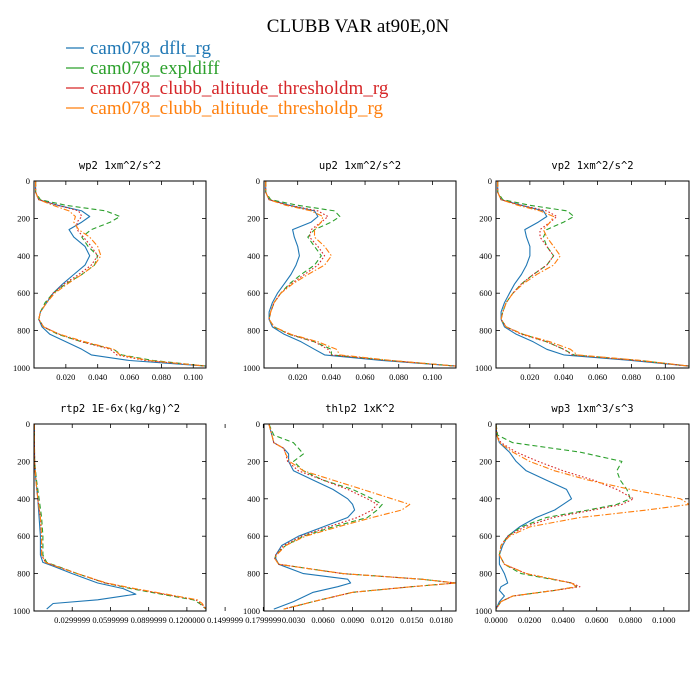 This screenshot has height=700, width=700. What do you see at coordinates (663, 620) in the screenshot?
I see `x-tick-label: 0.1000` at bounding box center [663, 620].